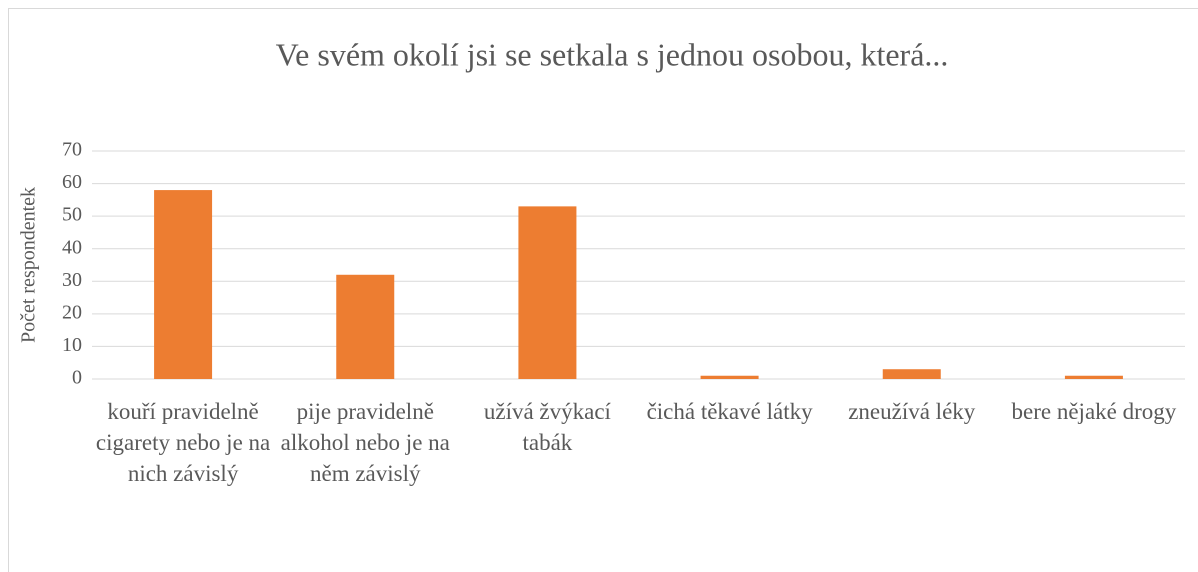  What do you see at coordinates (29, 265) in the screenshot?
I see `y-axis-label: Počet respondentek` at bounding box center [29, 265].